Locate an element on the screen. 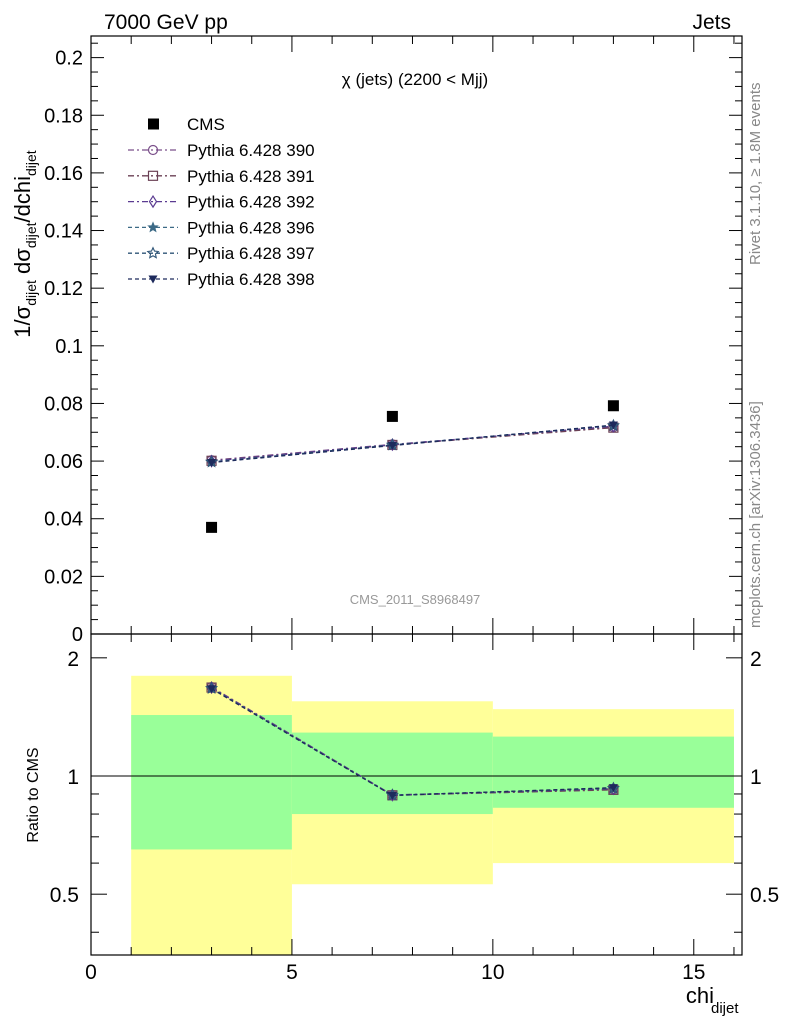  main-ytick-label: 0.06 is located at coordinates (63, 462).